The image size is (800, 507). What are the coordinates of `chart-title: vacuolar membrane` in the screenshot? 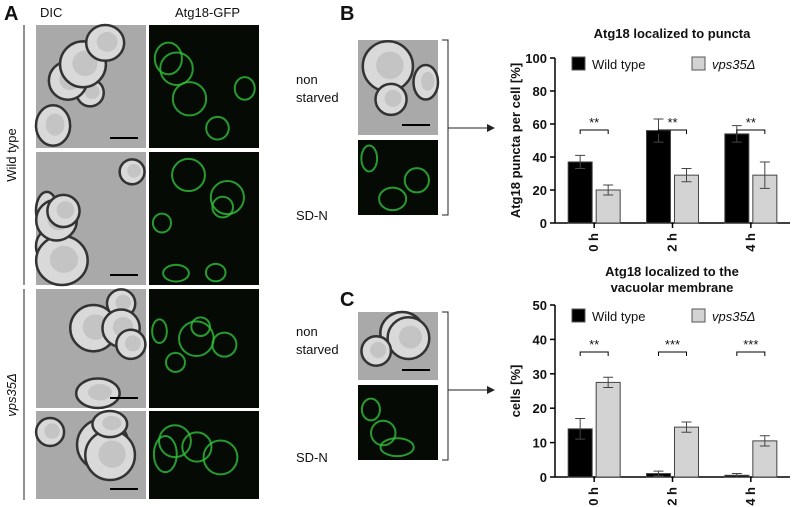 It's located at (672, 287).